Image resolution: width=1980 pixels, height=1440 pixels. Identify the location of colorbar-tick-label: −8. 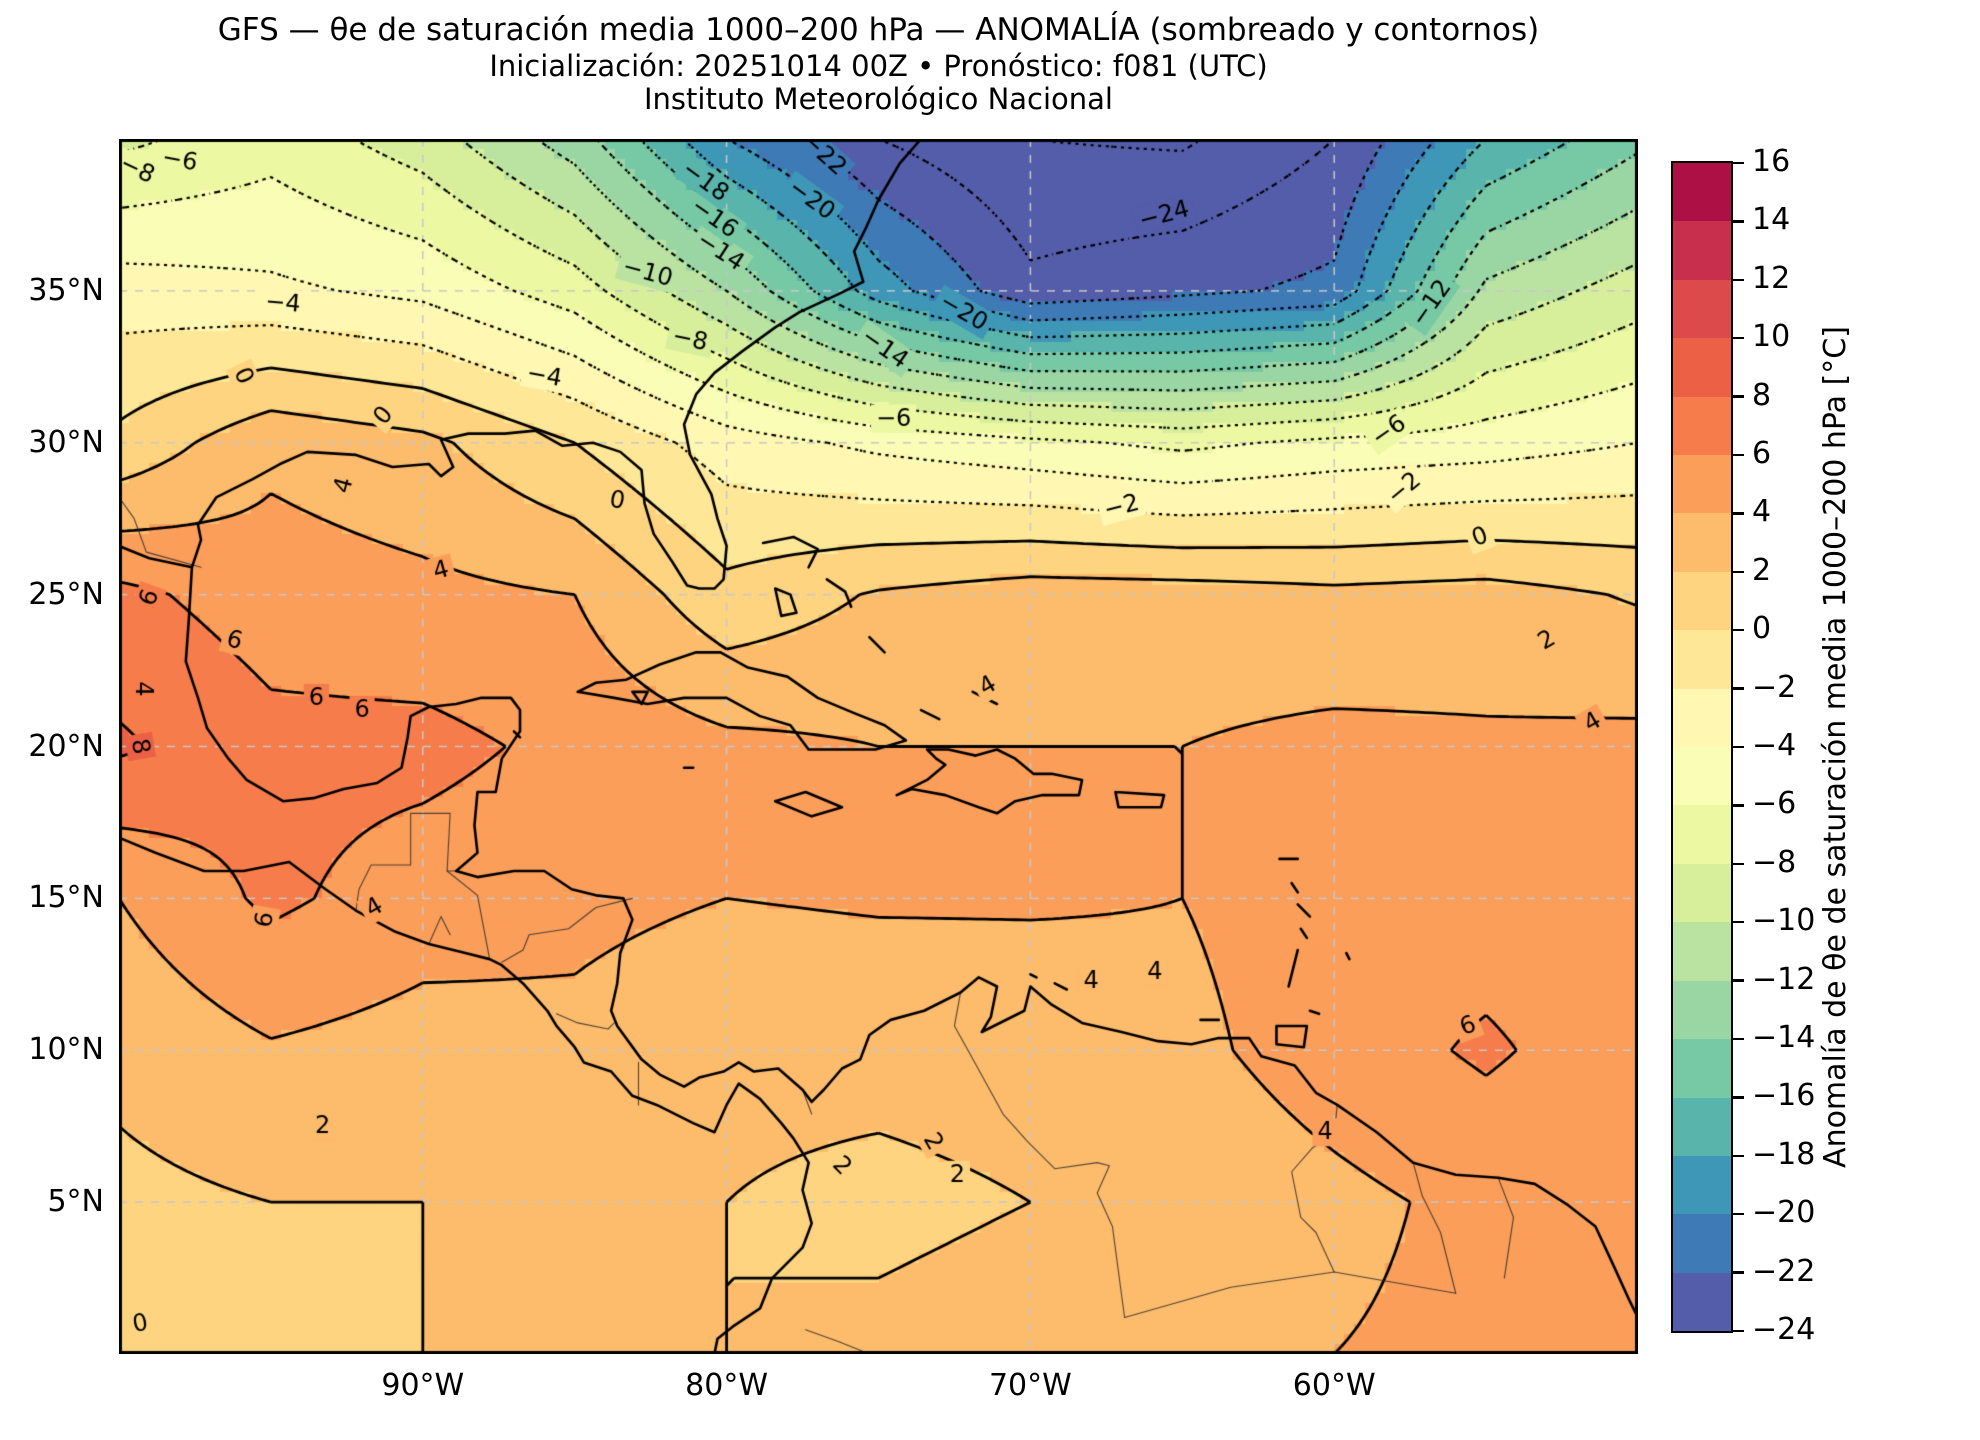
(1774, 862).